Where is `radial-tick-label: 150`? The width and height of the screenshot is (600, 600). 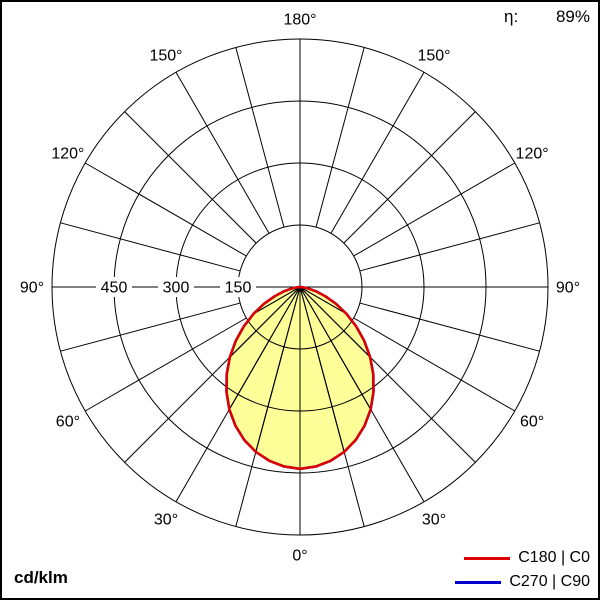
radial-tick-label: 150 is located at coordinates (238, 288).